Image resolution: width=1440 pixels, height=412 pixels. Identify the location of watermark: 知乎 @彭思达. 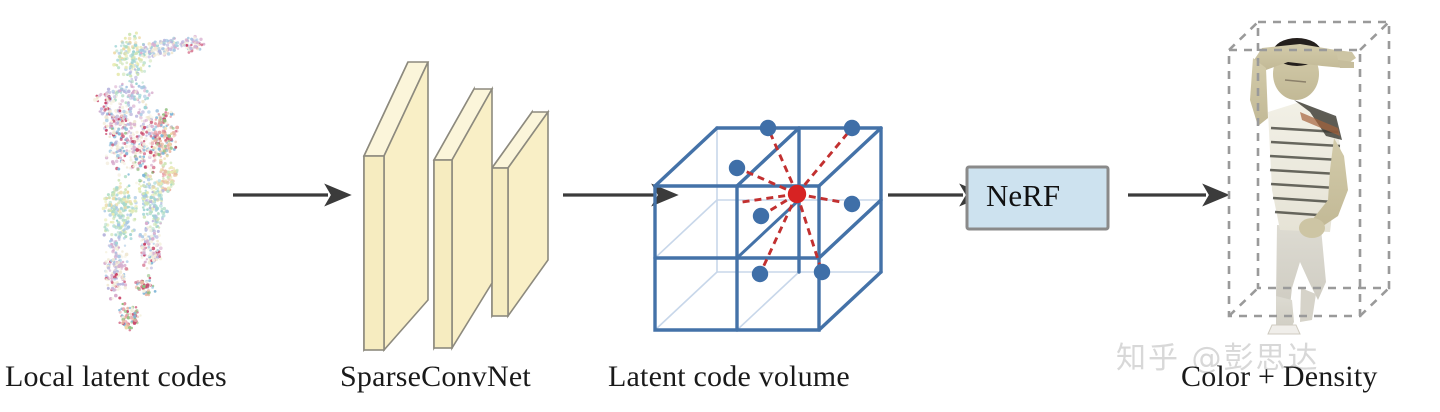
(1218, 358).